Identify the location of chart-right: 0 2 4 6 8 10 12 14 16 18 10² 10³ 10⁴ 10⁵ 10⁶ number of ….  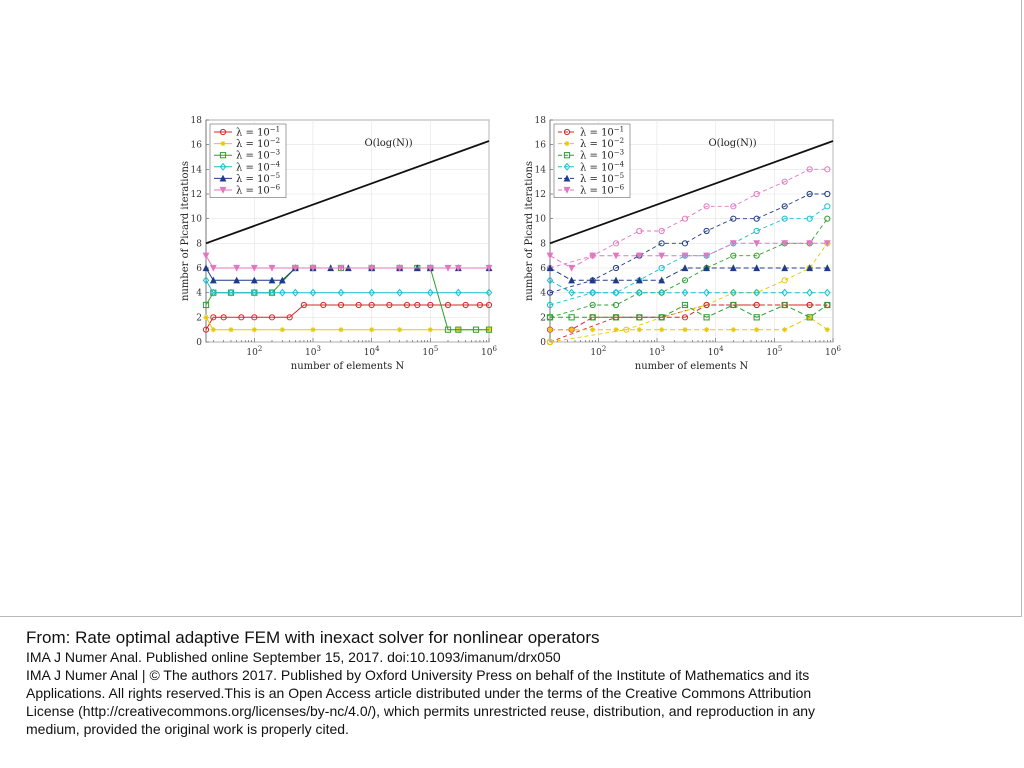
(682, 244).